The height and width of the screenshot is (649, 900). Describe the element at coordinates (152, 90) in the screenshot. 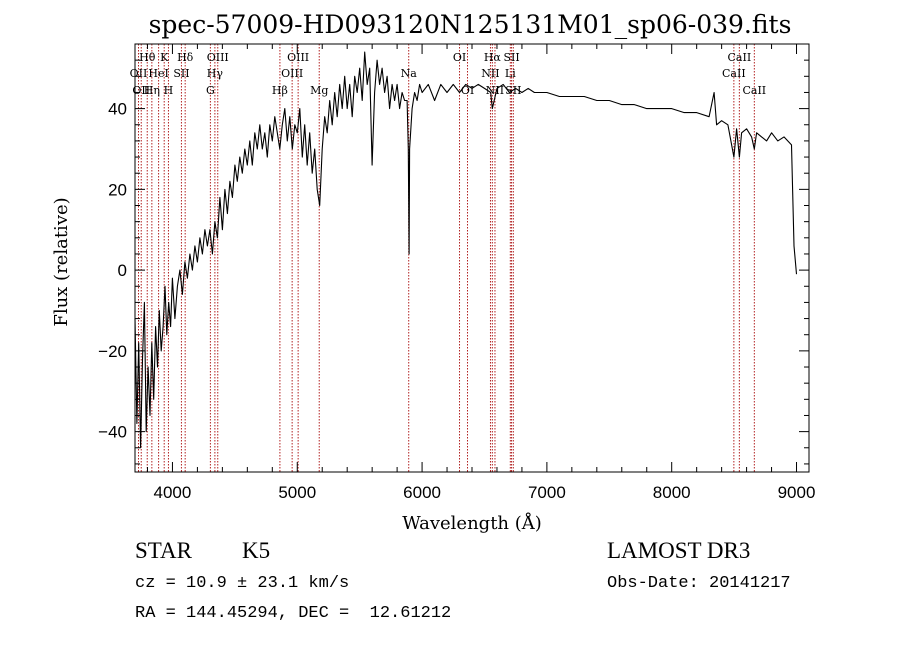

I see `line-label-3: Hη` at that location.